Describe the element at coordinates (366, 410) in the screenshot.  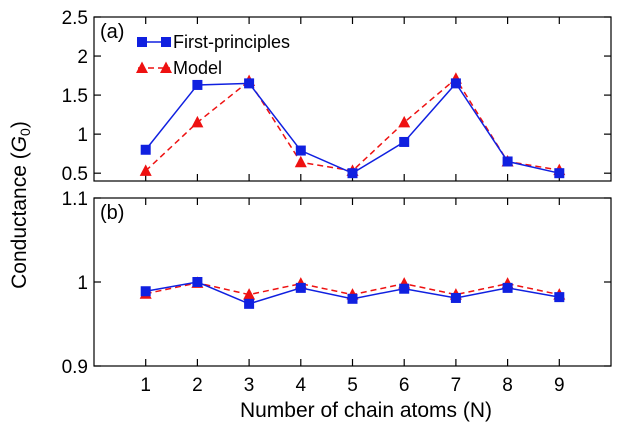
I see `x-axis-title: Number of chain atoms (N)` at that location.